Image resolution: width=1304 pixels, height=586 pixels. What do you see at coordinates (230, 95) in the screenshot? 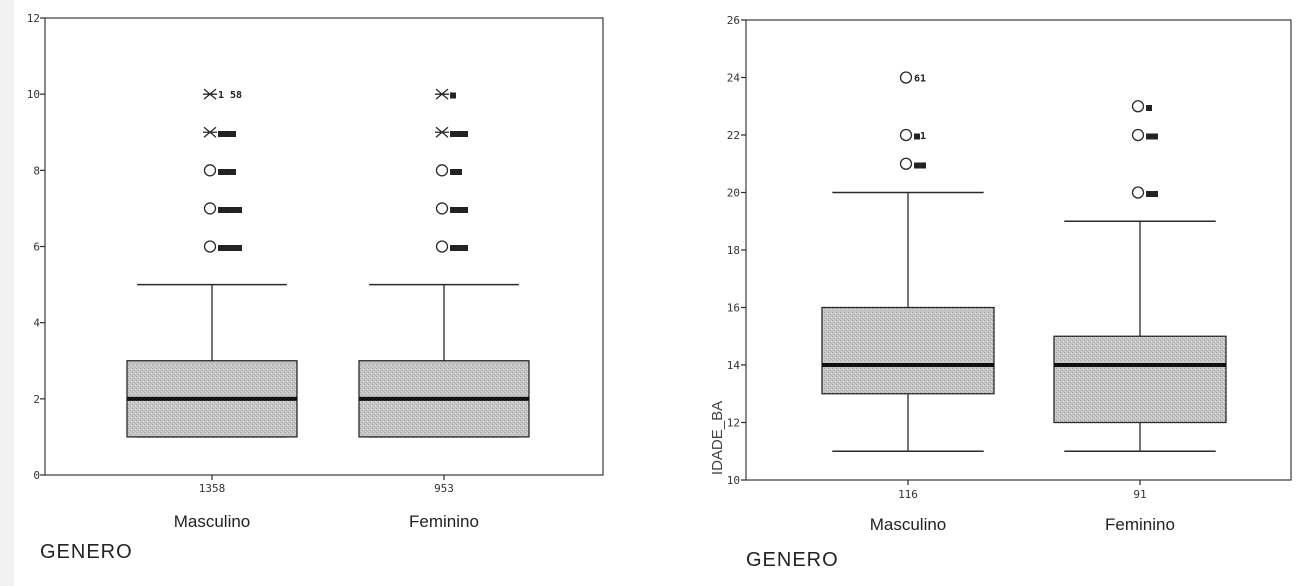
I see `outlier-label: 1 58` at bounding box center [230, 95].